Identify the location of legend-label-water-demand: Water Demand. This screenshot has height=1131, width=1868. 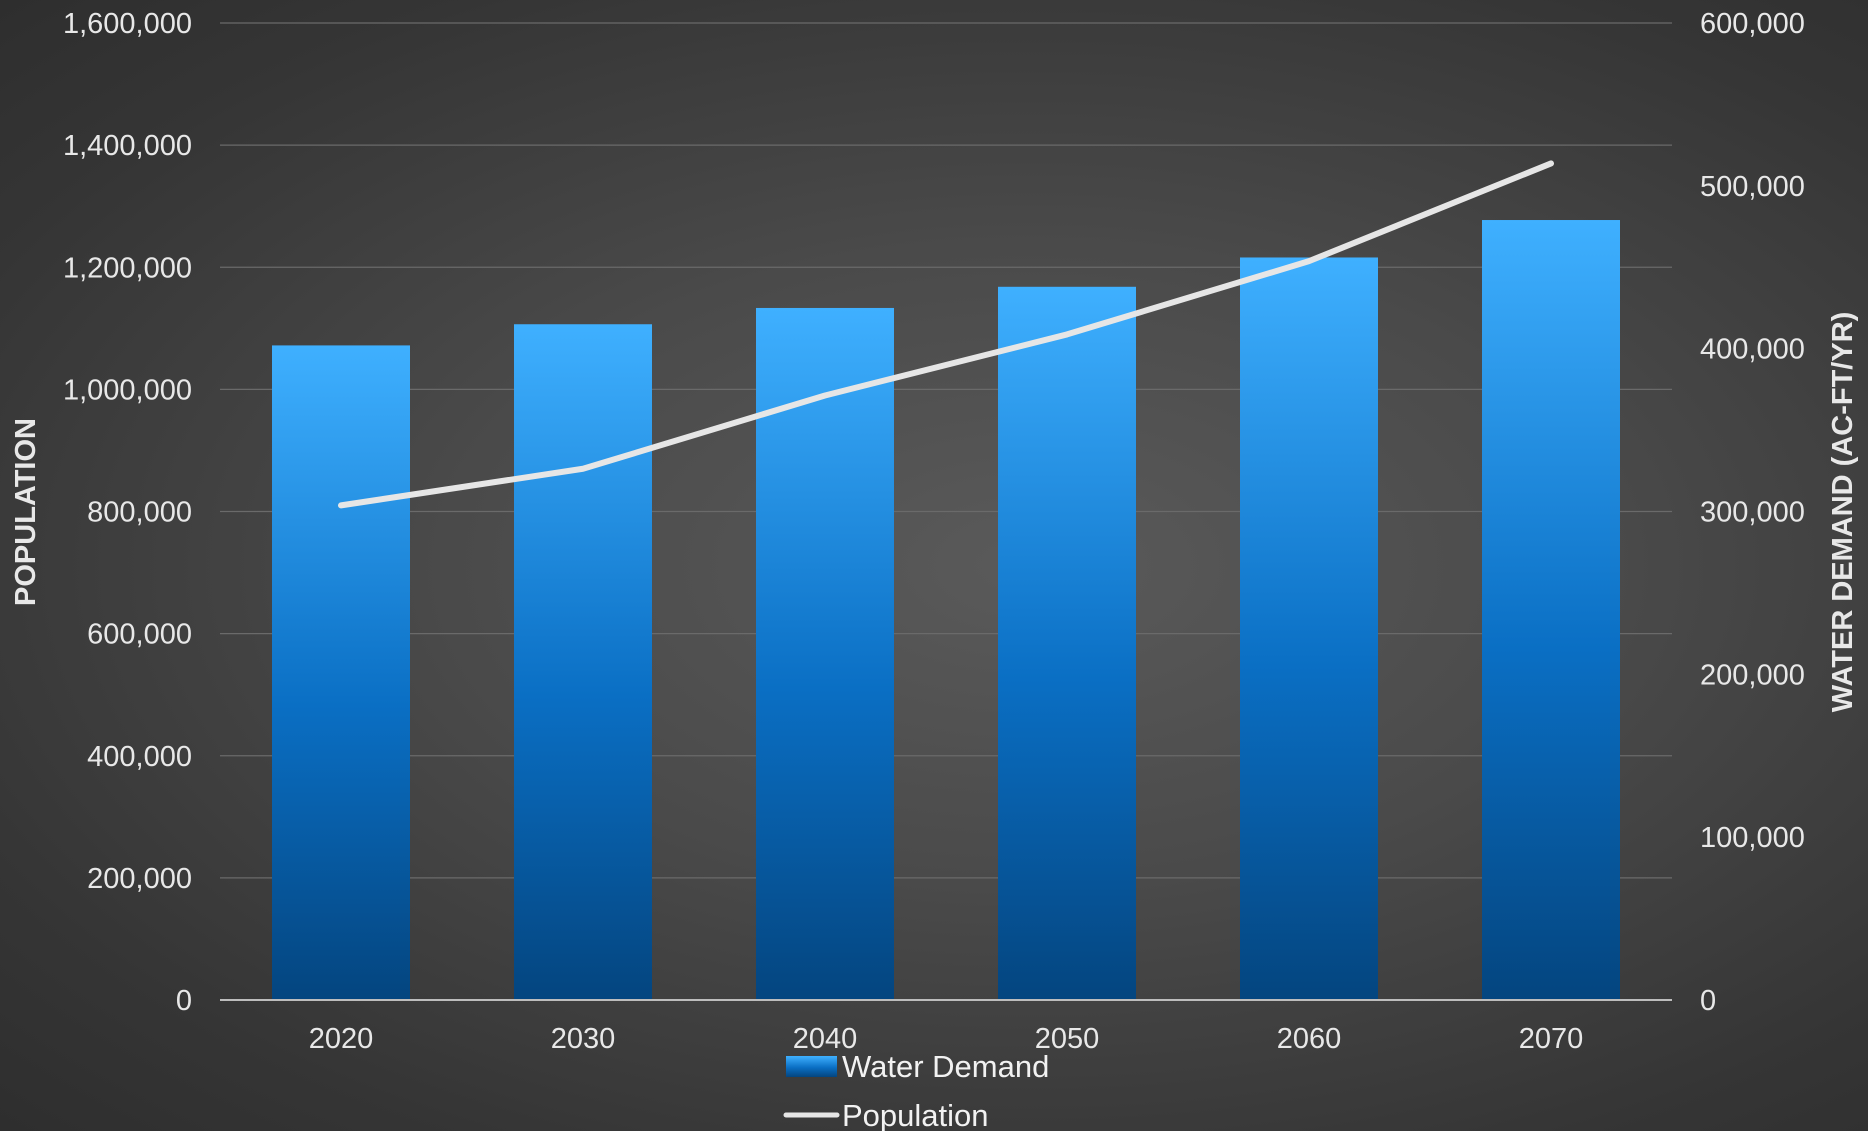
(945, 1066).